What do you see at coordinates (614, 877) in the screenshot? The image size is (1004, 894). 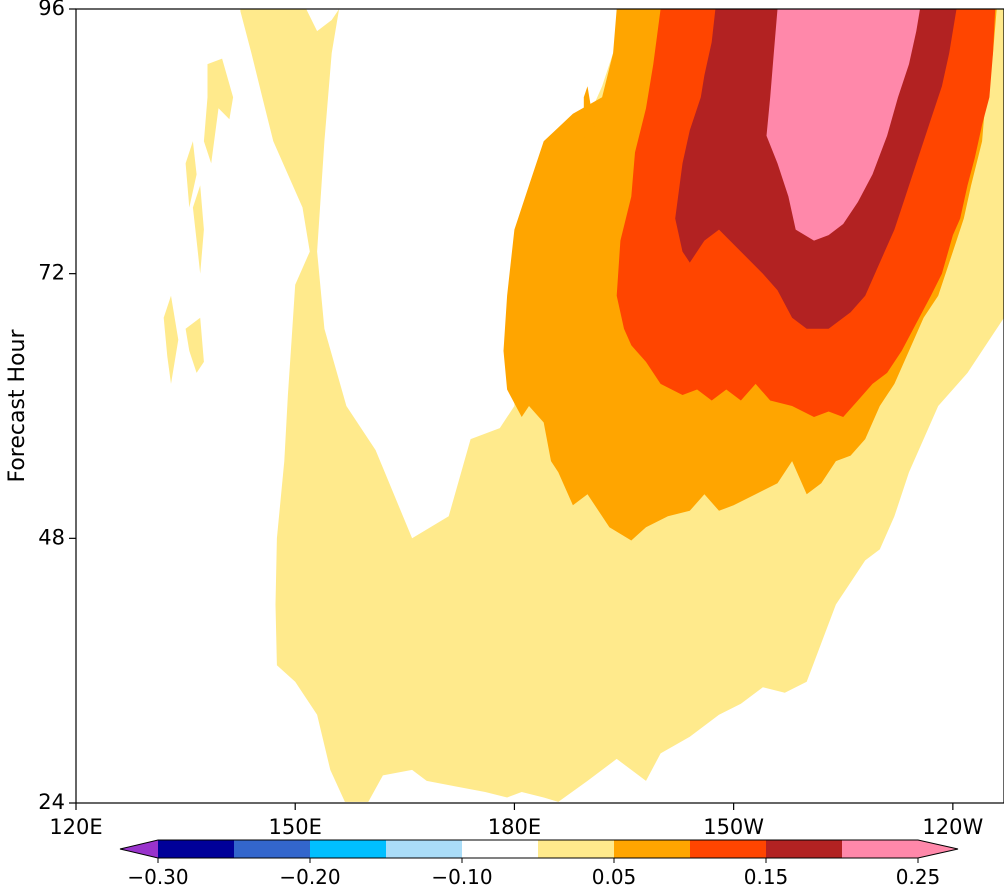 I see `colorbar-tick-label: 0.05` at bounding box center [614, 877].